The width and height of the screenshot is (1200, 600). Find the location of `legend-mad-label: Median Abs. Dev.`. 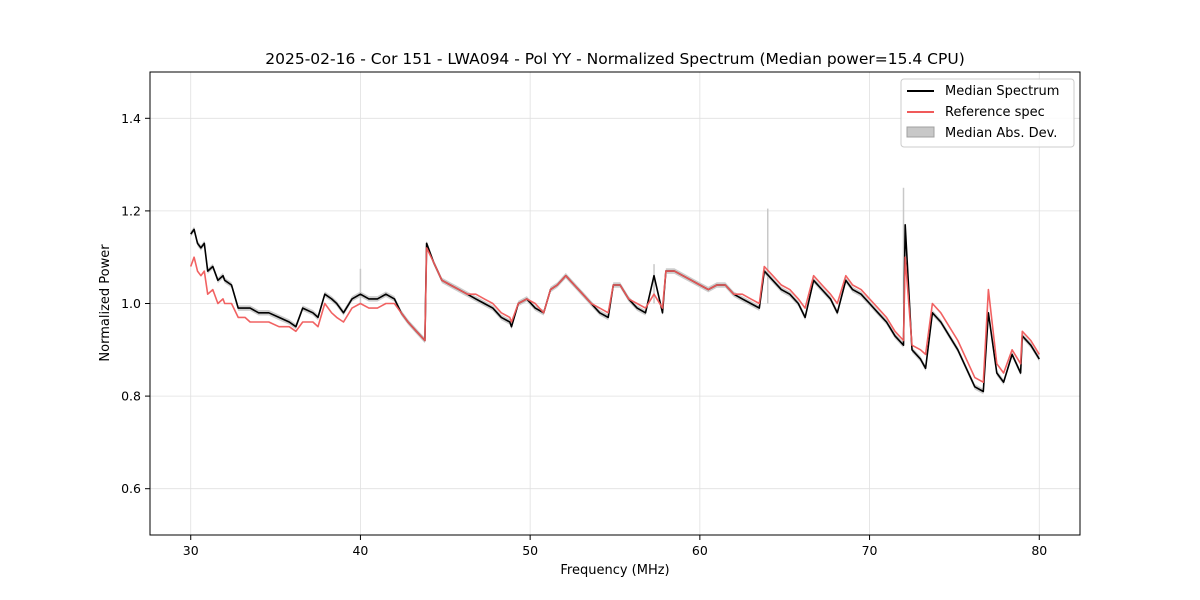

legend-mad-label: Median Abs. Dev. is located at coordinates (1001, 133).